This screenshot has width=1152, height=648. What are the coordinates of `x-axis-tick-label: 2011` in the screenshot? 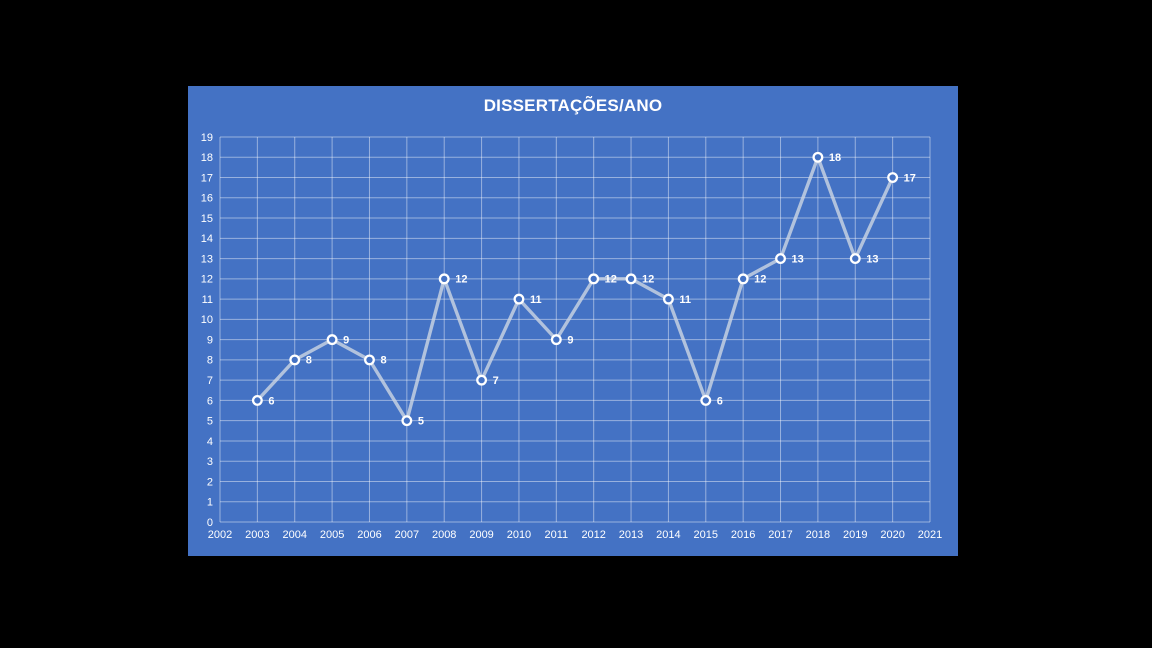 It's located at (556, 535).